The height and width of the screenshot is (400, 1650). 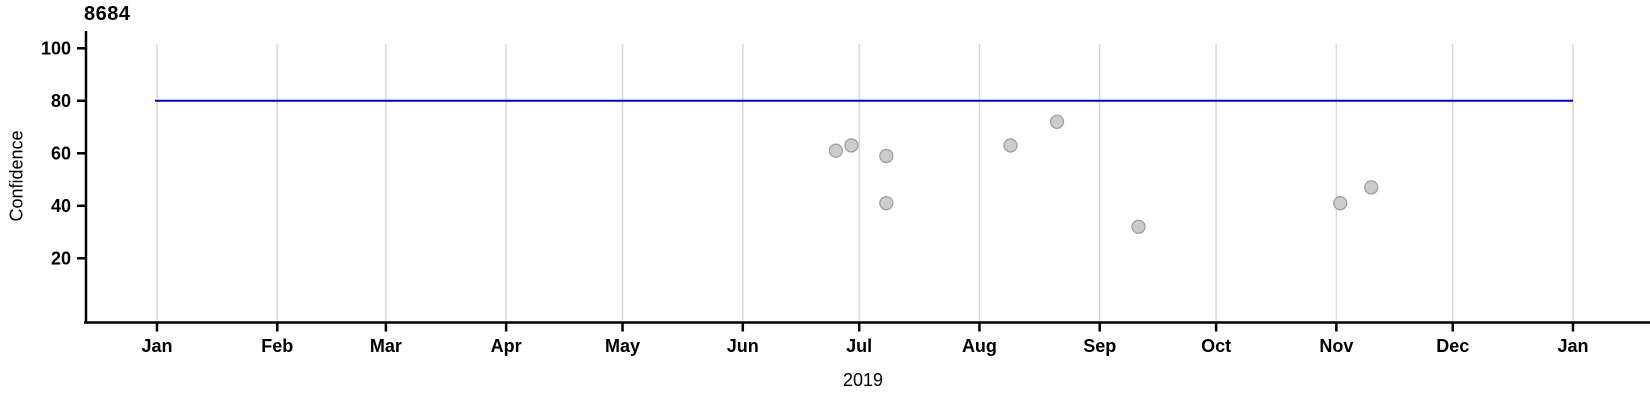 What do you see at coordinates (859, 346) in the screenshot?
I see `x-tick-label: Jul` at bounding box center [859, 346].